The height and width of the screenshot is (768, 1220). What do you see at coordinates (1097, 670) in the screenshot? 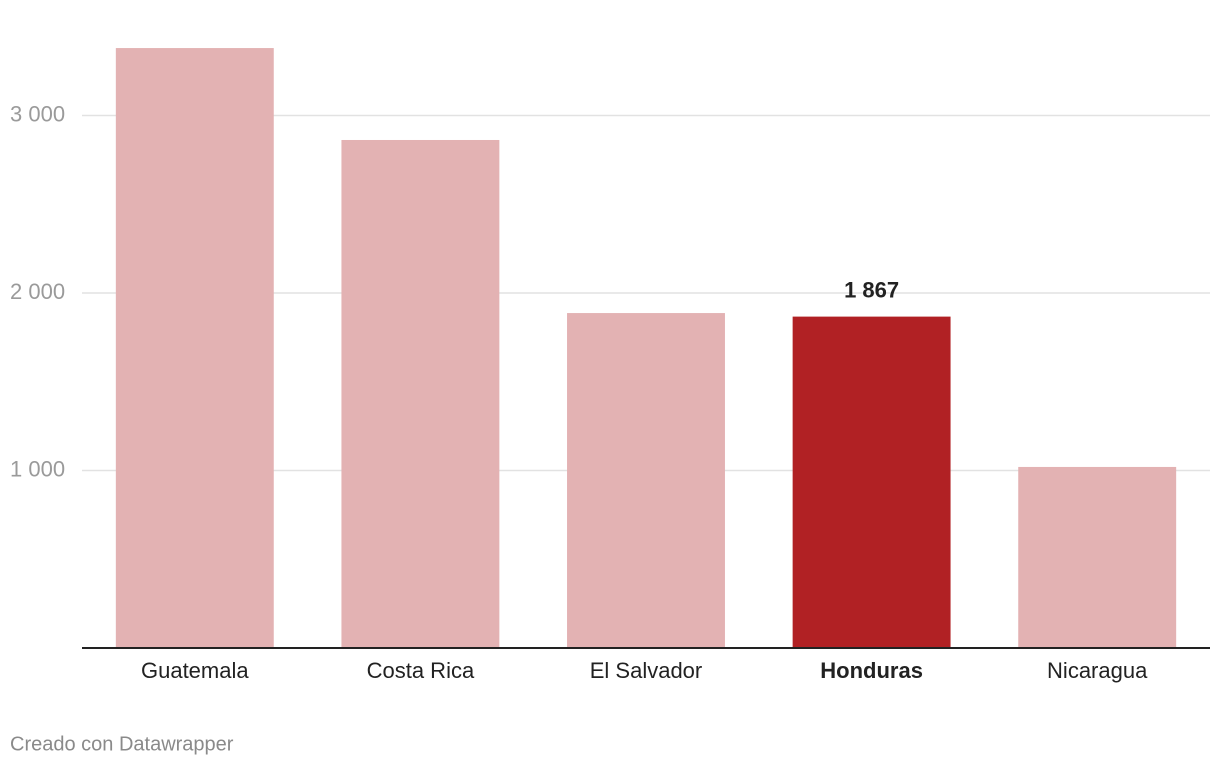
I see `x-tick-label: Nicaragua` at bounding box center [1097, 670].